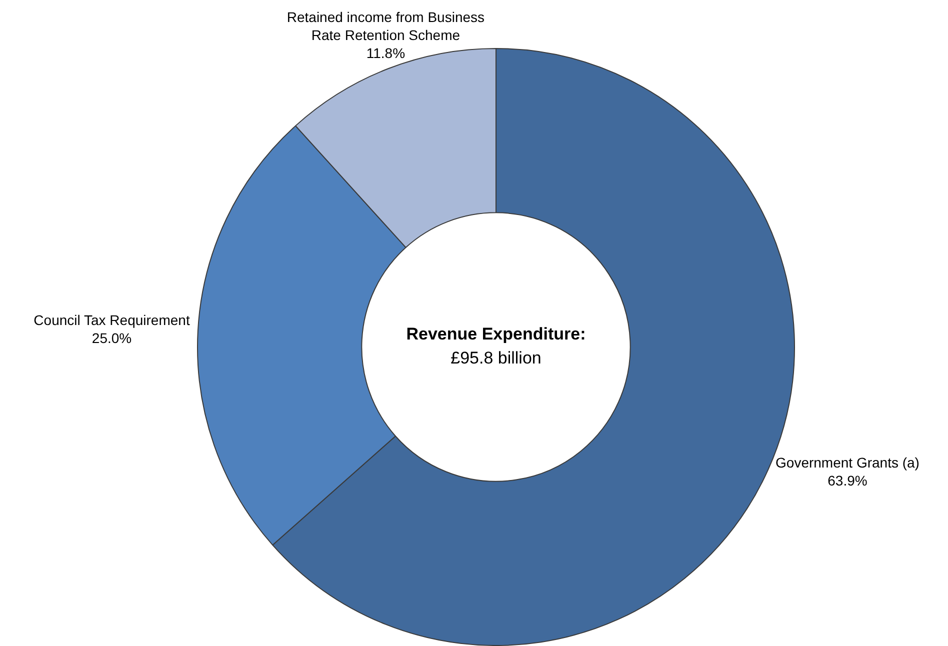 The width and height of the screenshot is (948, 646). What do you see at coordinates (496, 334) in the screenshot?
I see `text: Revenue Expenditure:` at bounding box center [496, 334].